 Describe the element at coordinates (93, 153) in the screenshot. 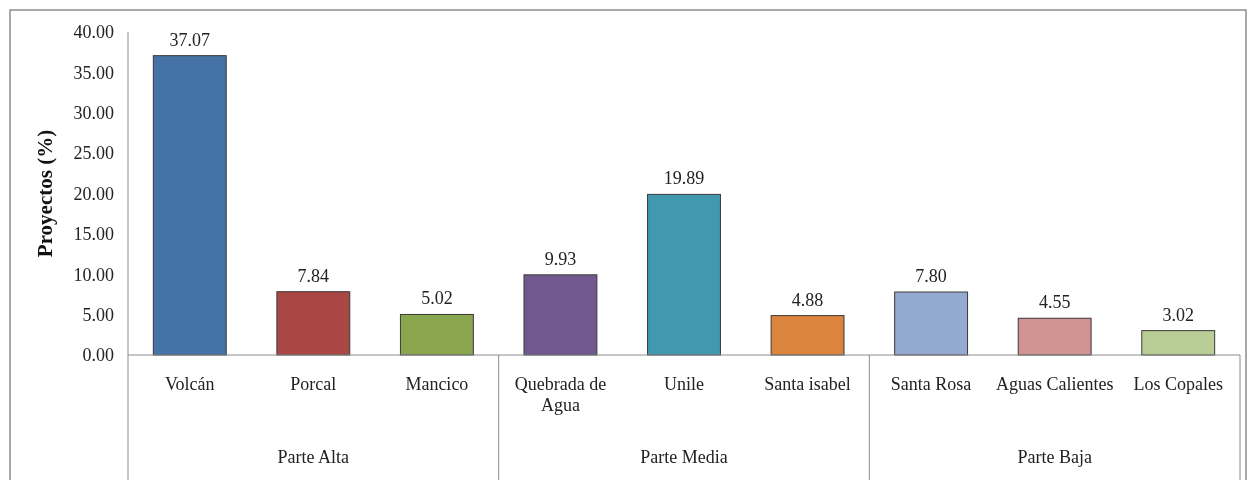

I see `y-tick-label: 25.00` at that location.